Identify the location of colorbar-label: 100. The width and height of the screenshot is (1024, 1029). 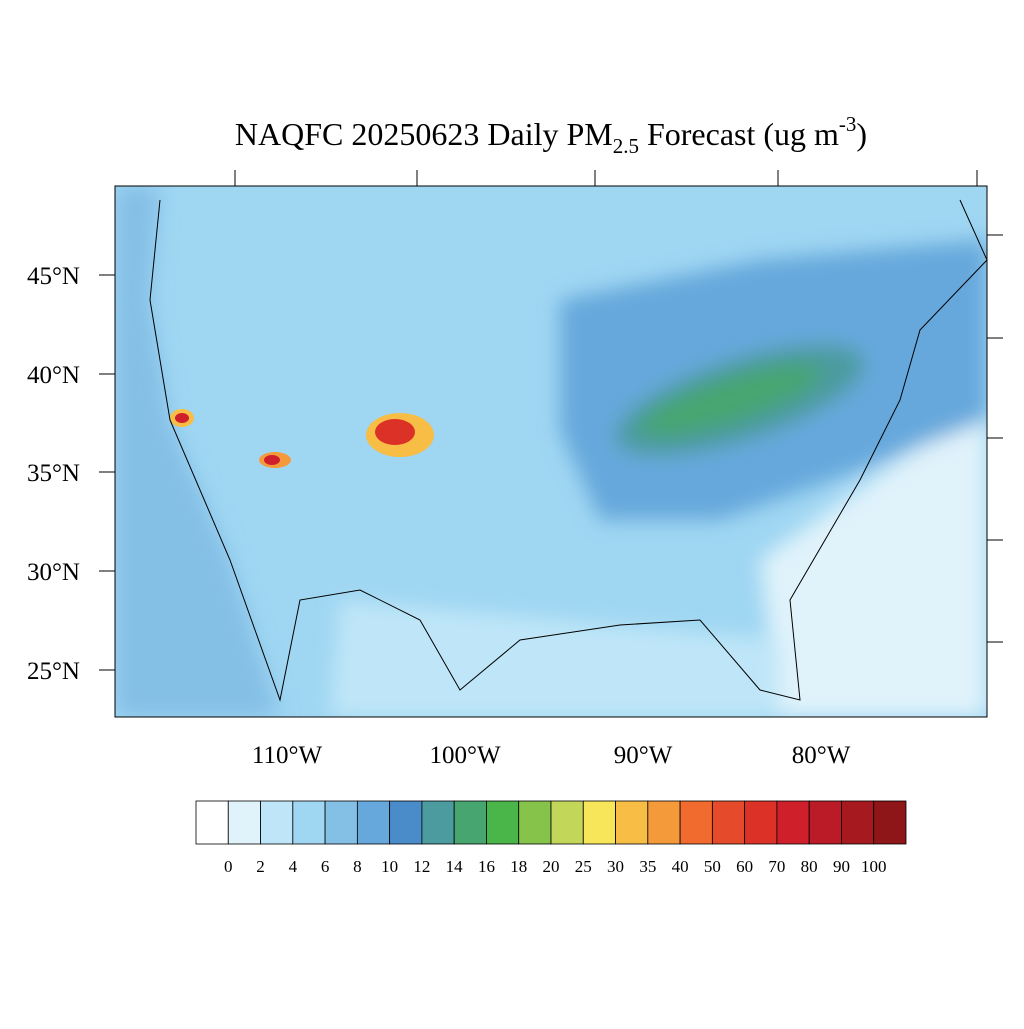
(874, 866).